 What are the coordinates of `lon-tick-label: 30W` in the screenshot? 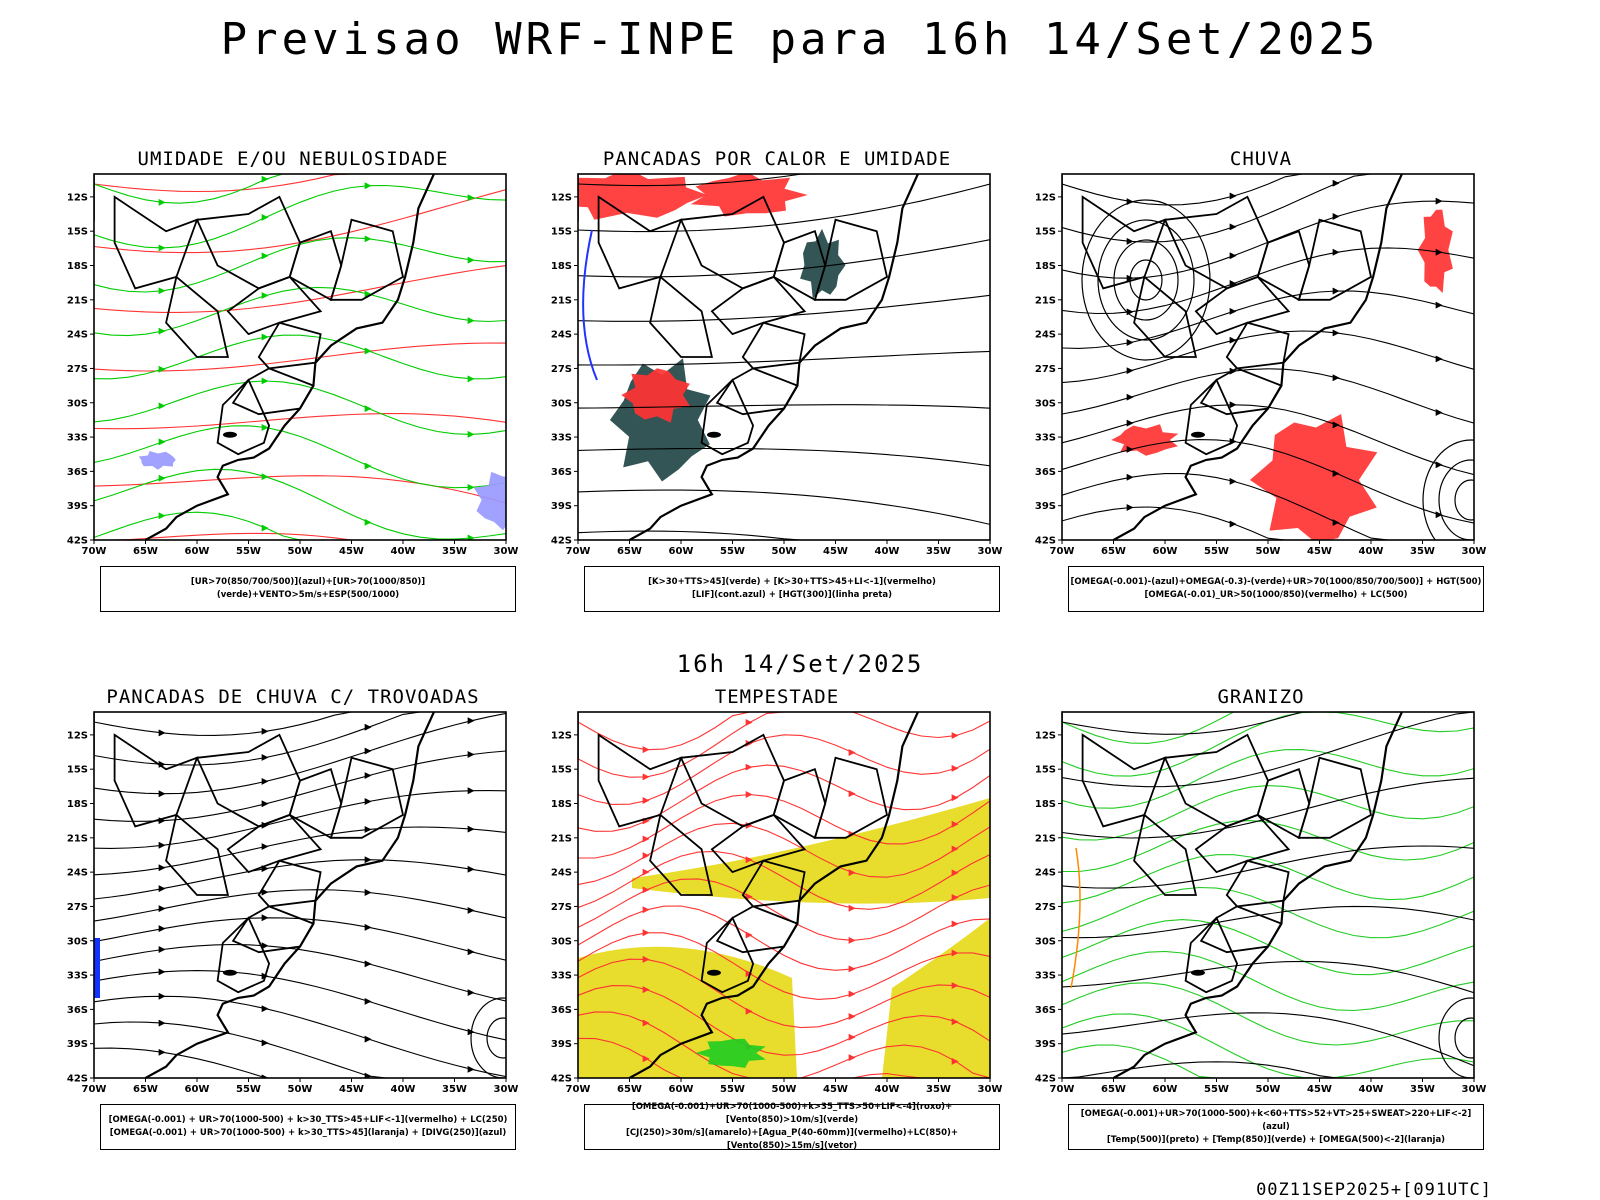 It's located at (990, 1089).